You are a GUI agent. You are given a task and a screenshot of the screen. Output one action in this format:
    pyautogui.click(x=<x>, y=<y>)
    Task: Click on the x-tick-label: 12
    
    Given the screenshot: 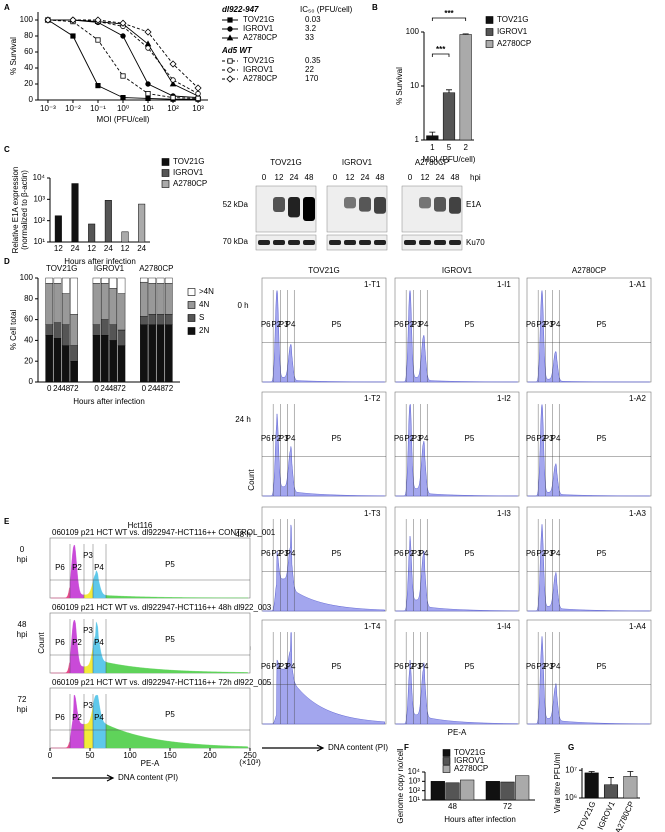 What is the action you would take?
    pyautogui.click(x=91, y=248)
    